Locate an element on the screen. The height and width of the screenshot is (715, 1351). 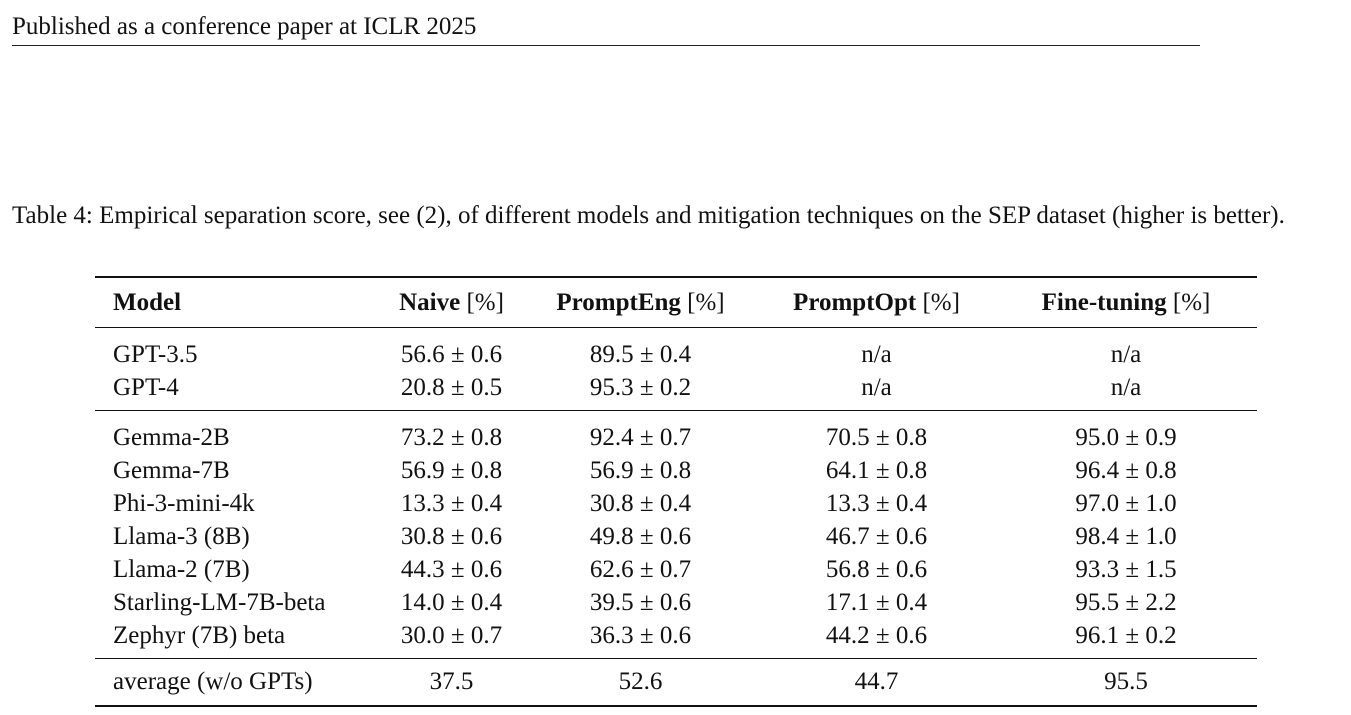
column-header-promptopt: PromptOpt [%] is located at coordinates (876, 302).